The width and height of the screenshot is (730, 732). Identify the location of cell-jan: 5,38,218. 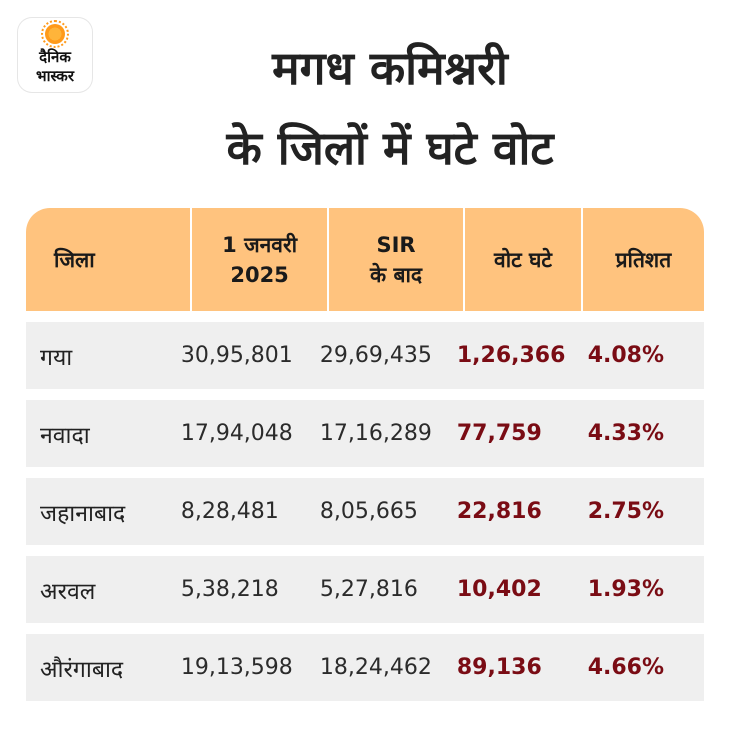
(229, 589).